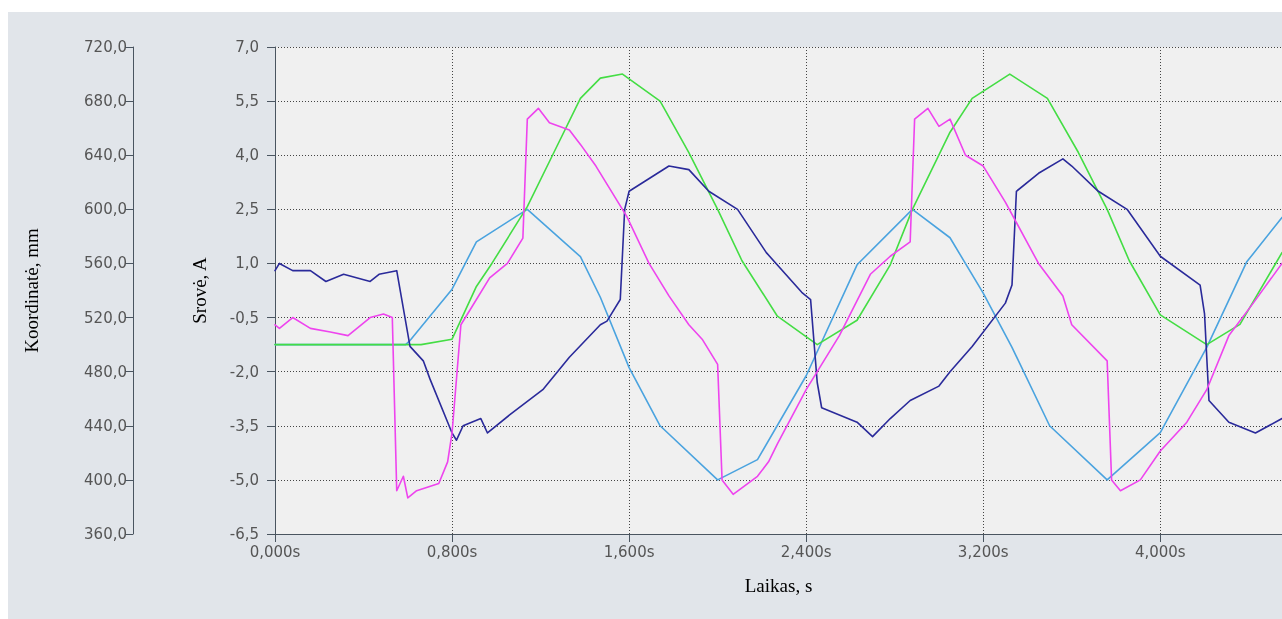  Describe the element at coordinates (199, 290) in the screenshot. I see `y-axis-title: Srovė, A` at that location.